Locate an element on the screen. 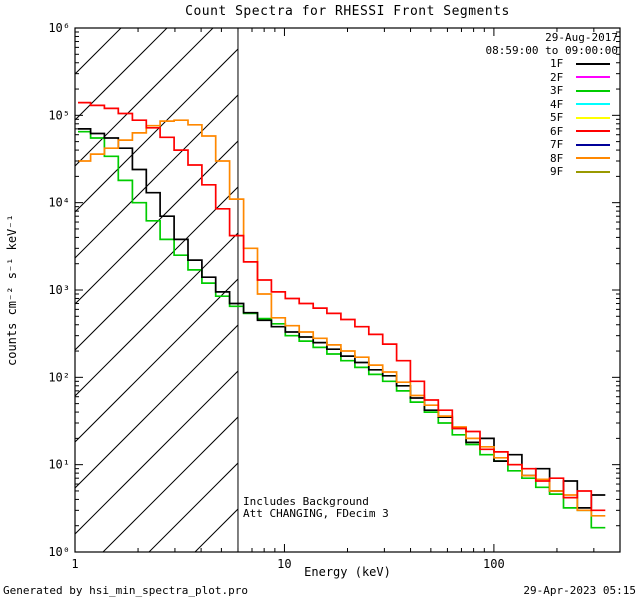 The height and width of the screenshot is (600, 640). legend-label: 6F is located at coordinates (557, 131).